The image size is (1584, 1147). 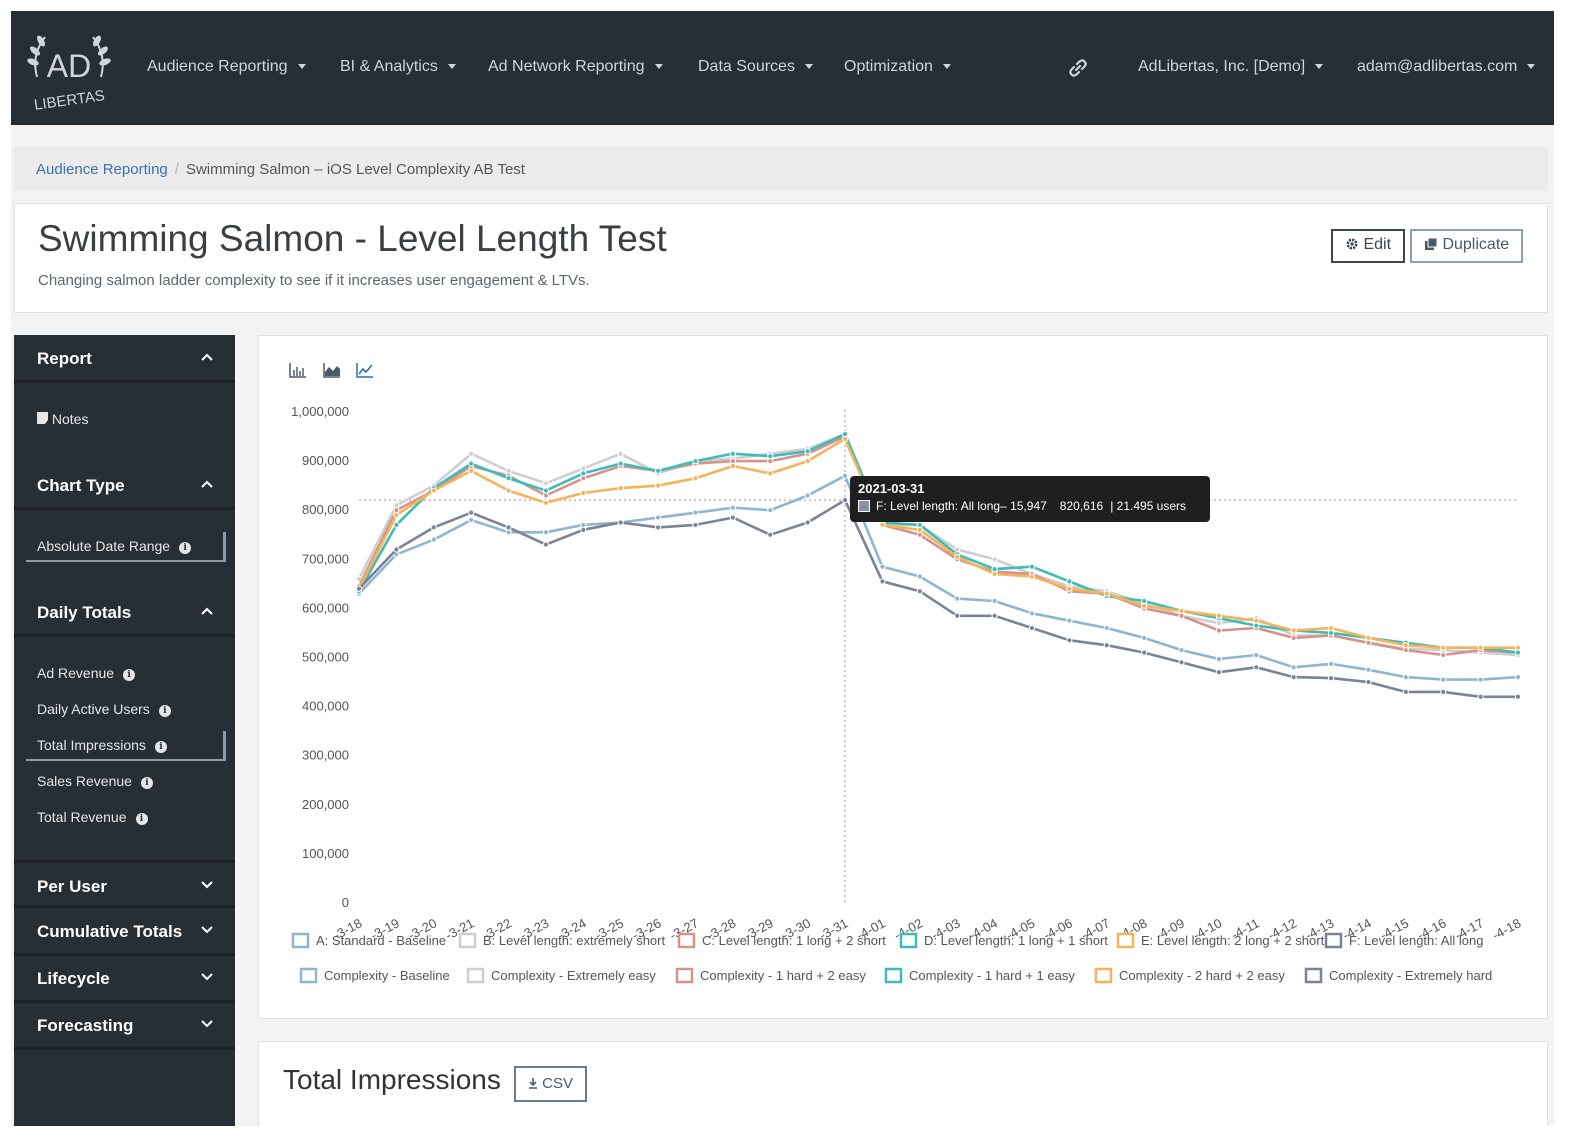 I want to click on user-menu: adam@adlibertas.com, so click(x=1446, y=67).